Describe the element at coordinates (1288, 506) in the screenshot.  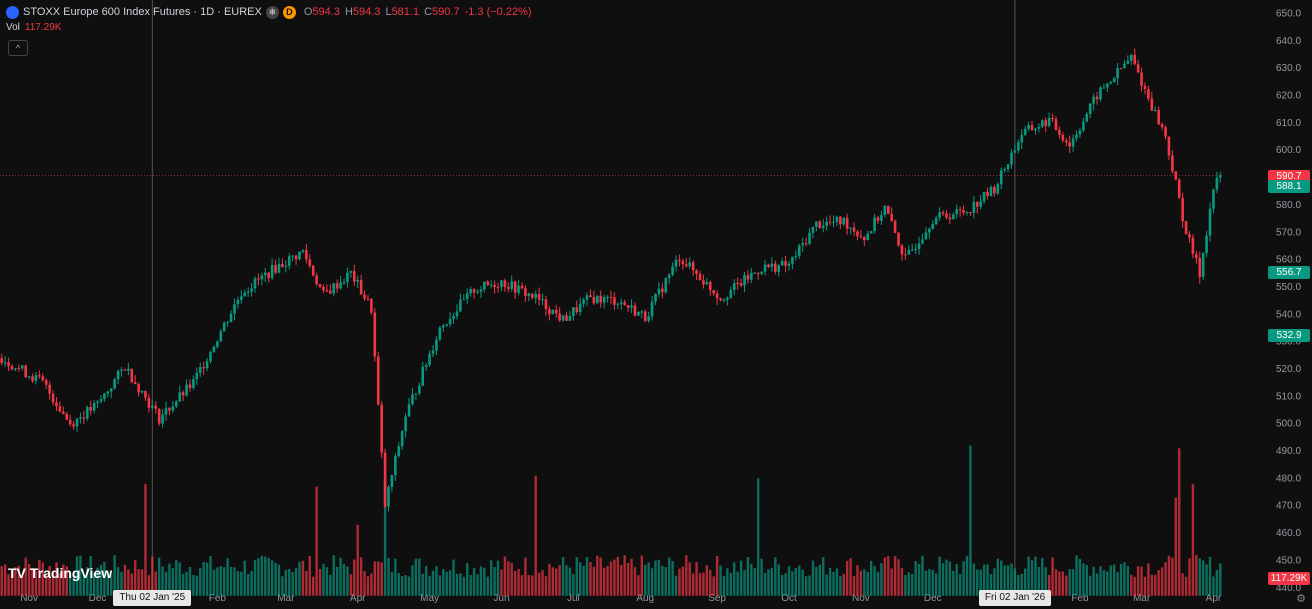
I see `y-tick-label: 470.0` at that location.